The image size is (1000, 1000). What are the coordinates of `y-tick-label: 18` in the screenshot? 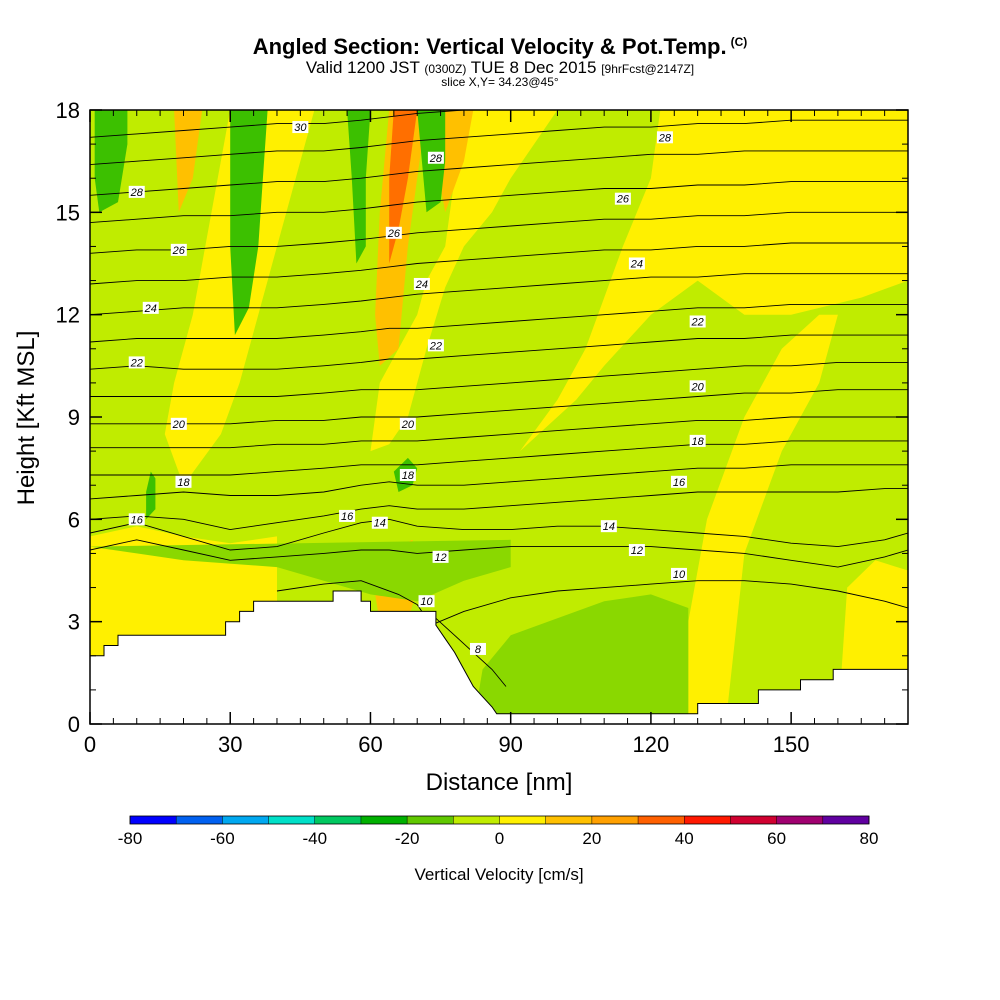 It's located at (68, 110).